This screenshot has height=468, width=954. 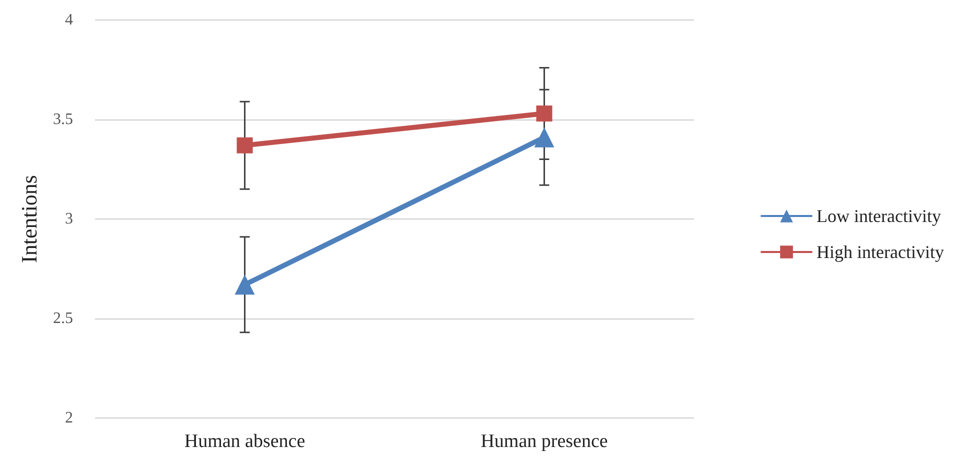 I want to click on legend-label: High interactivity, so click(x=880, y=252).